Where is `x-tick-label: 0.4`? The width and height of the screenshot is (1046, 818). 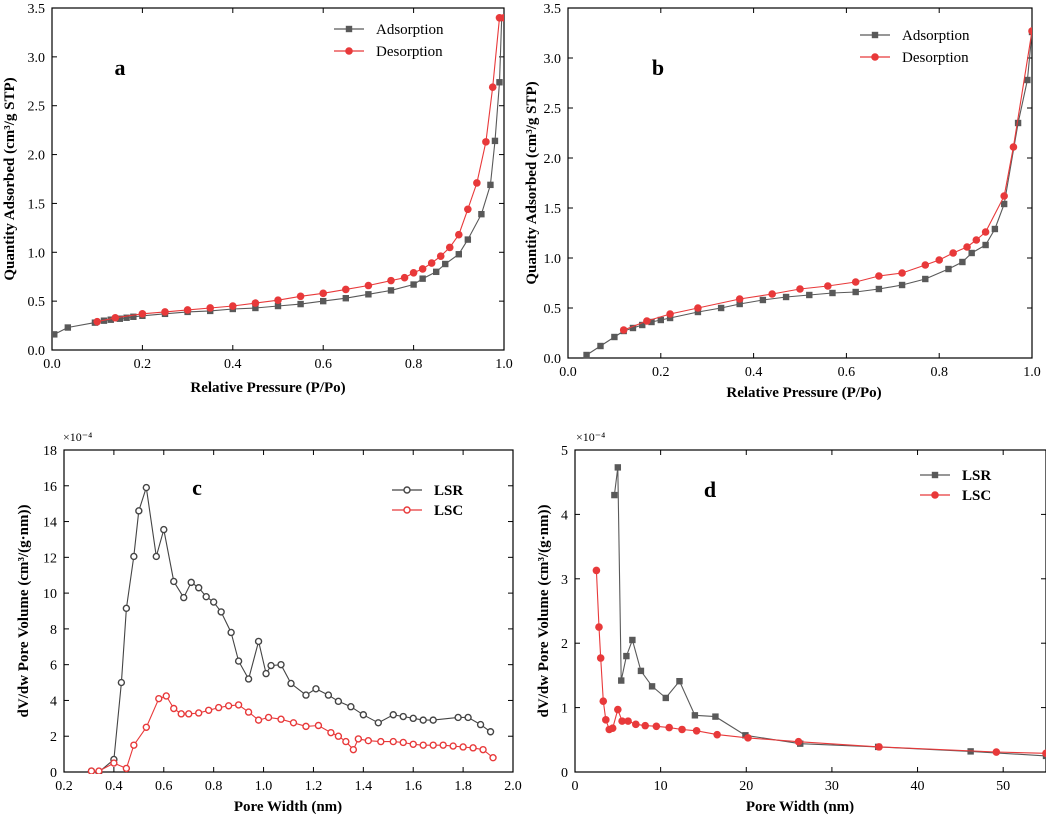 x-tick-label: 0.4 is located at coordinates (754, 372).